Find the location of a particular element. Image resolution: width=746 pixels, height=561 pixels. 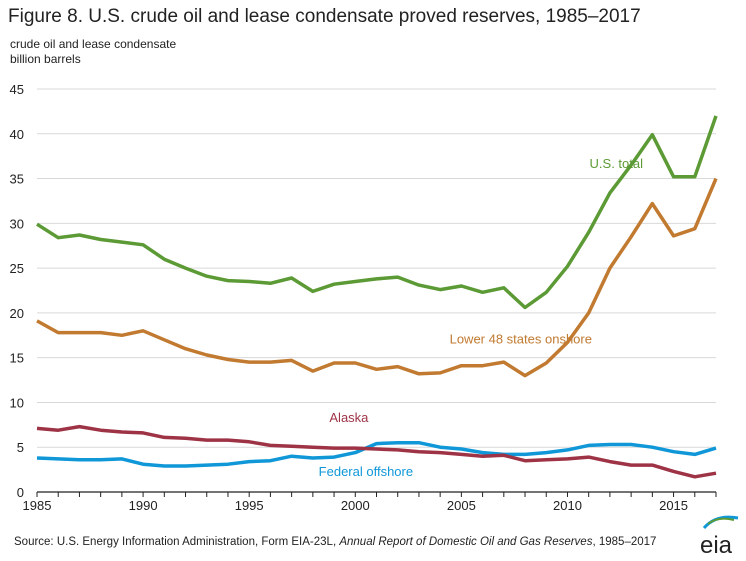

x-tick-label: 2000 is located at coordinates (355, 505).